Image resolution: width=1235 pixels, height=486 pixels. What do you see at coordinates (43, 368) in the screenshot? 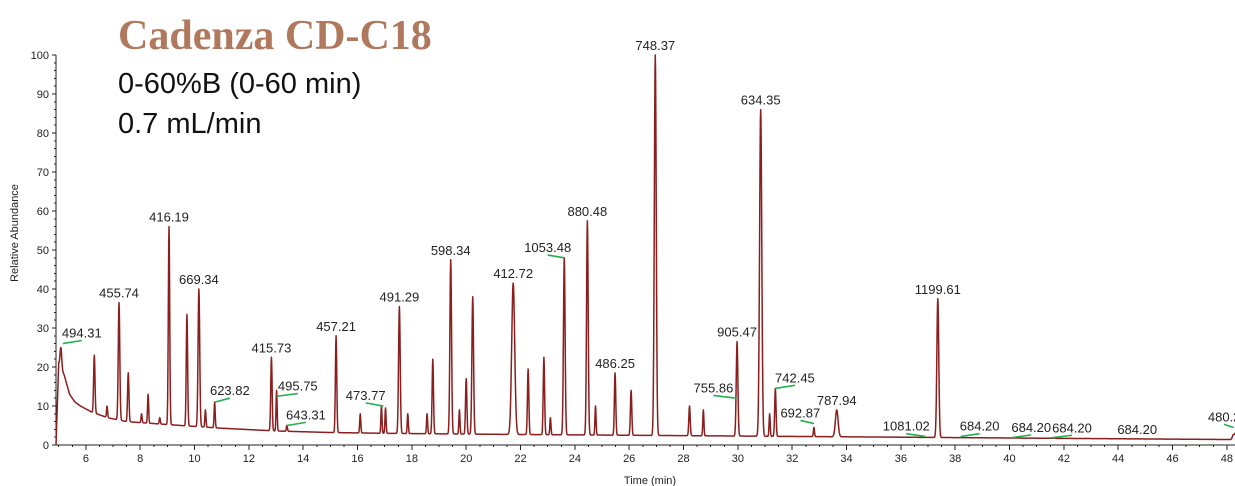
I see `y-tick-label: 20` at bounding box center [43, 368].